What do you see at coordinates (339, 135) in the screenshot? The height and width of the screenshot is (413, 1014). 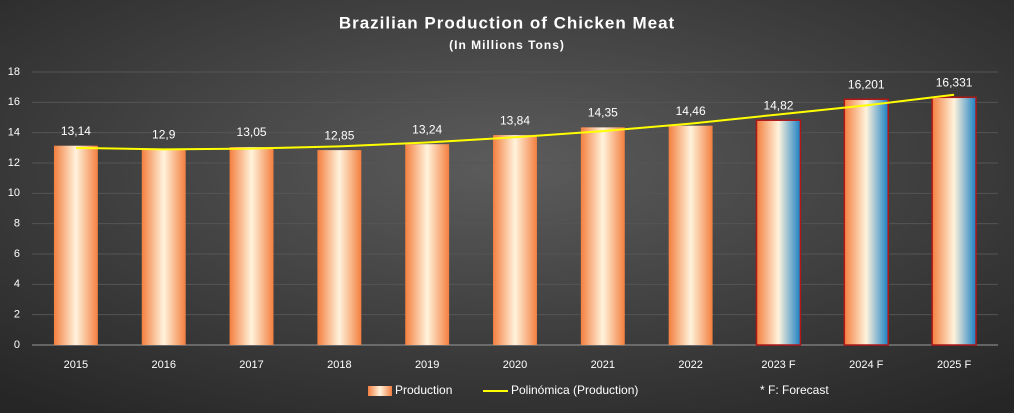 I see `value-label: 12,85` at bounding box center [339, 135].